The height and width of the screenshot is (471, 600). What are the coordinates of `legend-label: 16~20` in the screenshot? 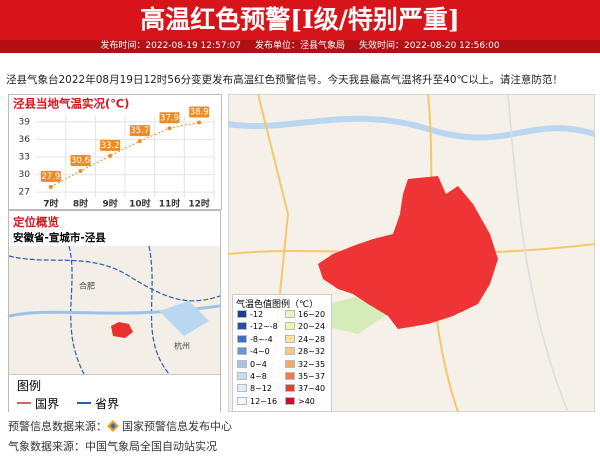 It's located at (312, 314).